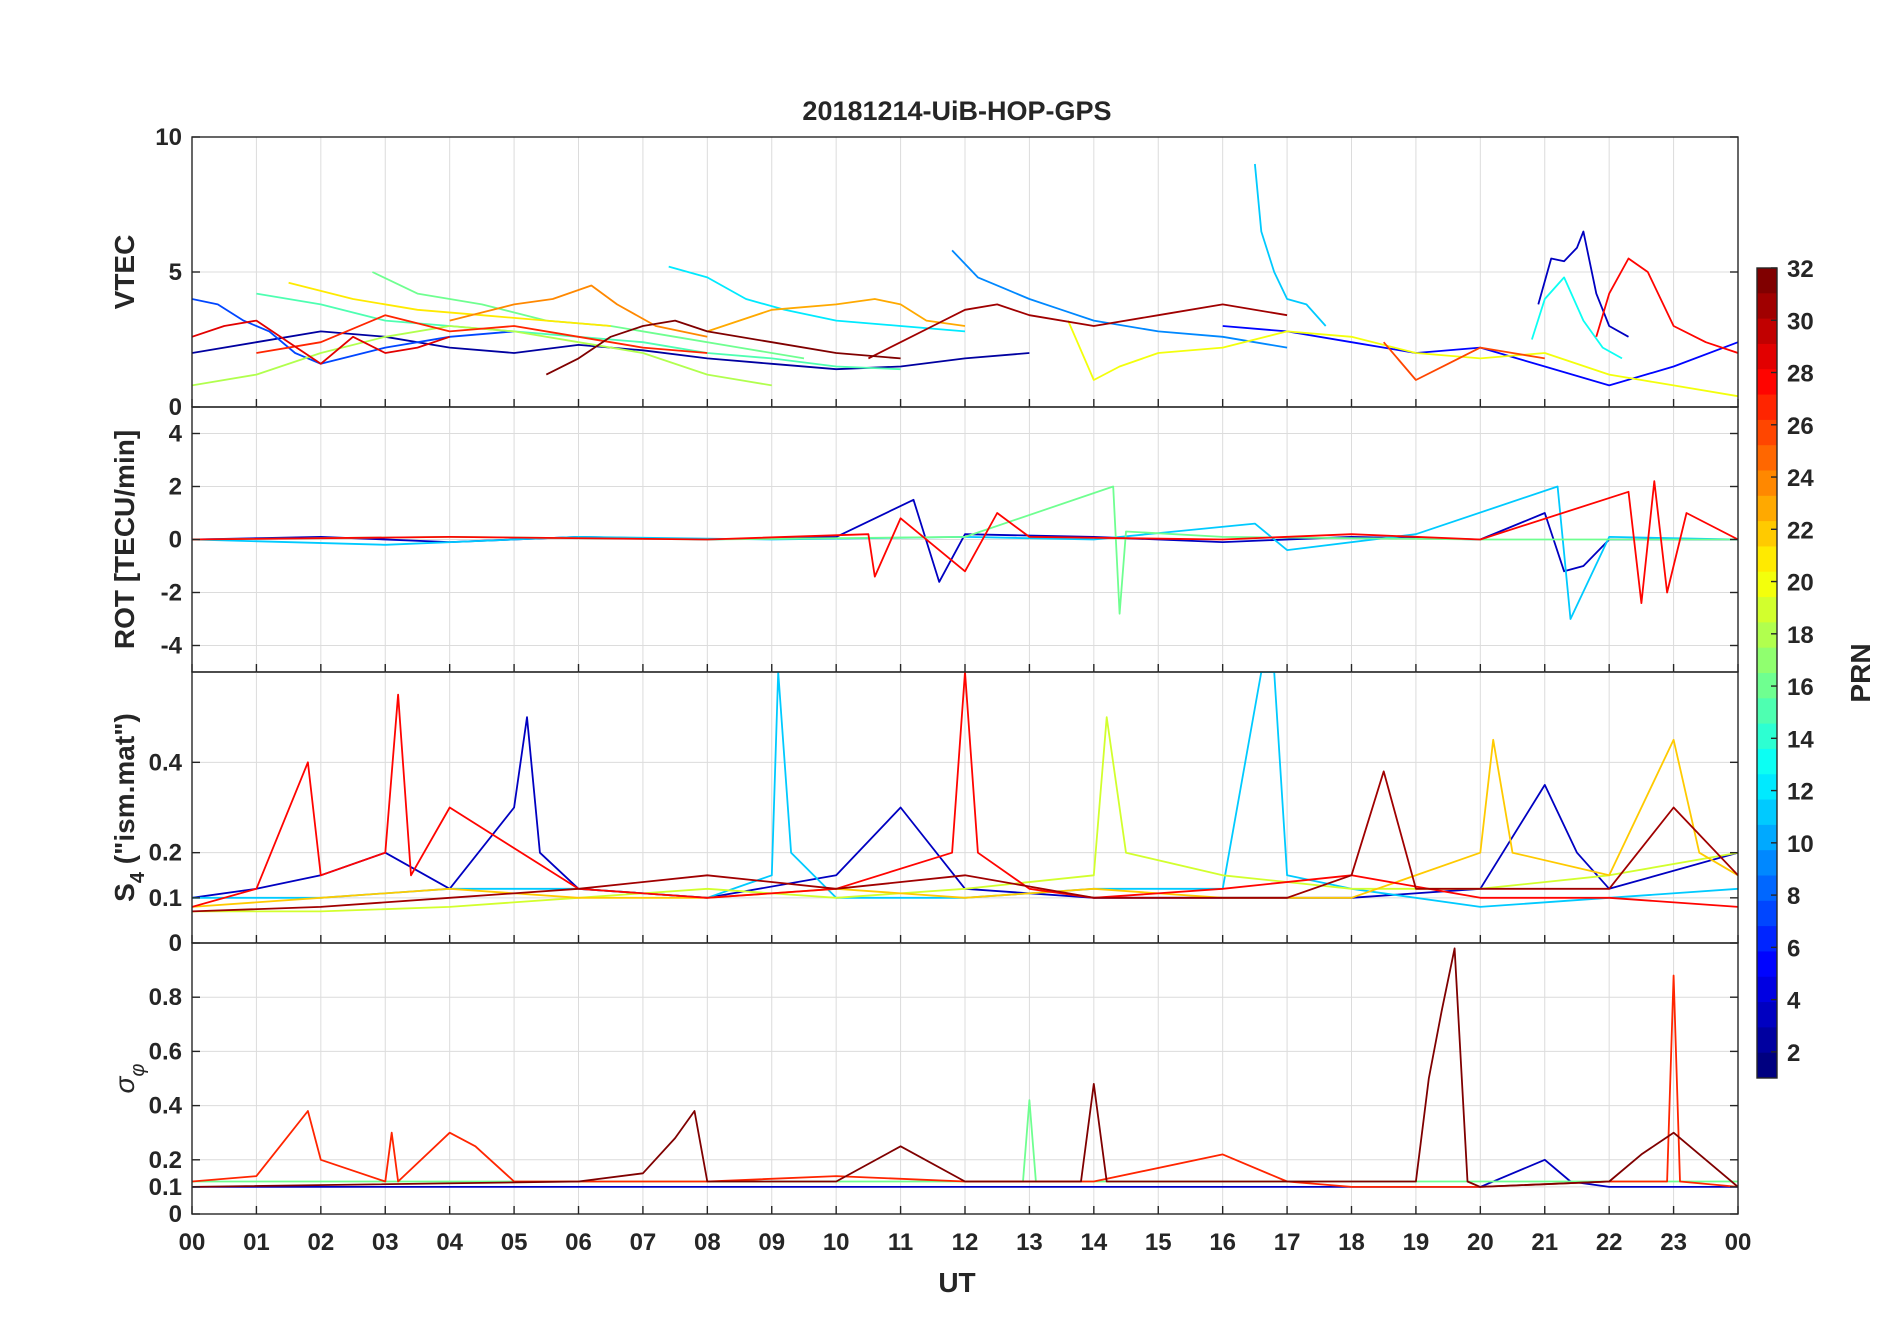 This screenshot has width=1902, height=1330. What do you see at coordinates (1816, 667) in the screenshot?
I see `prn-colorbar: 32 30 28 26 24 22 20 18 16 14 12 10 8 6 4 2 PRN` at bounding box center [1816, 667].